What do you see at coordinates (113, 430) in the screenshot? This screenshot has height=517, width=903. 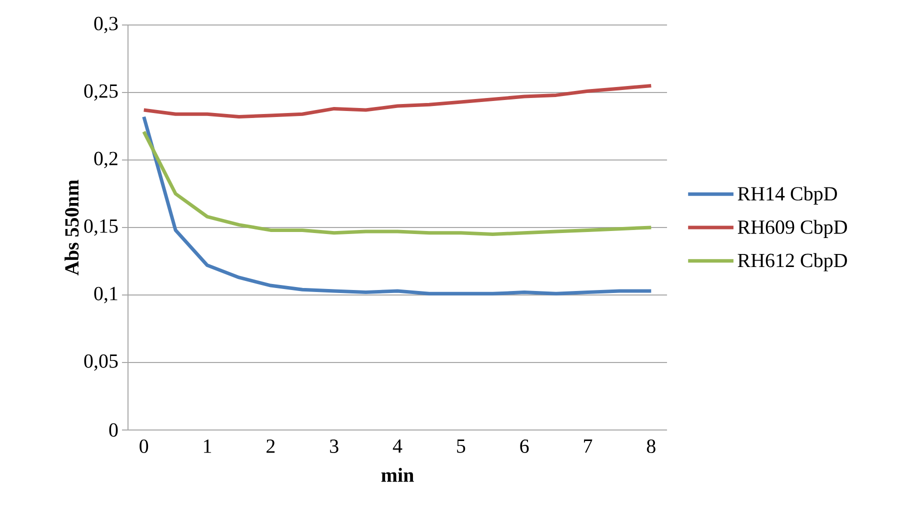 I see `y-tick-label: 0` at bounding box center [113, 430].